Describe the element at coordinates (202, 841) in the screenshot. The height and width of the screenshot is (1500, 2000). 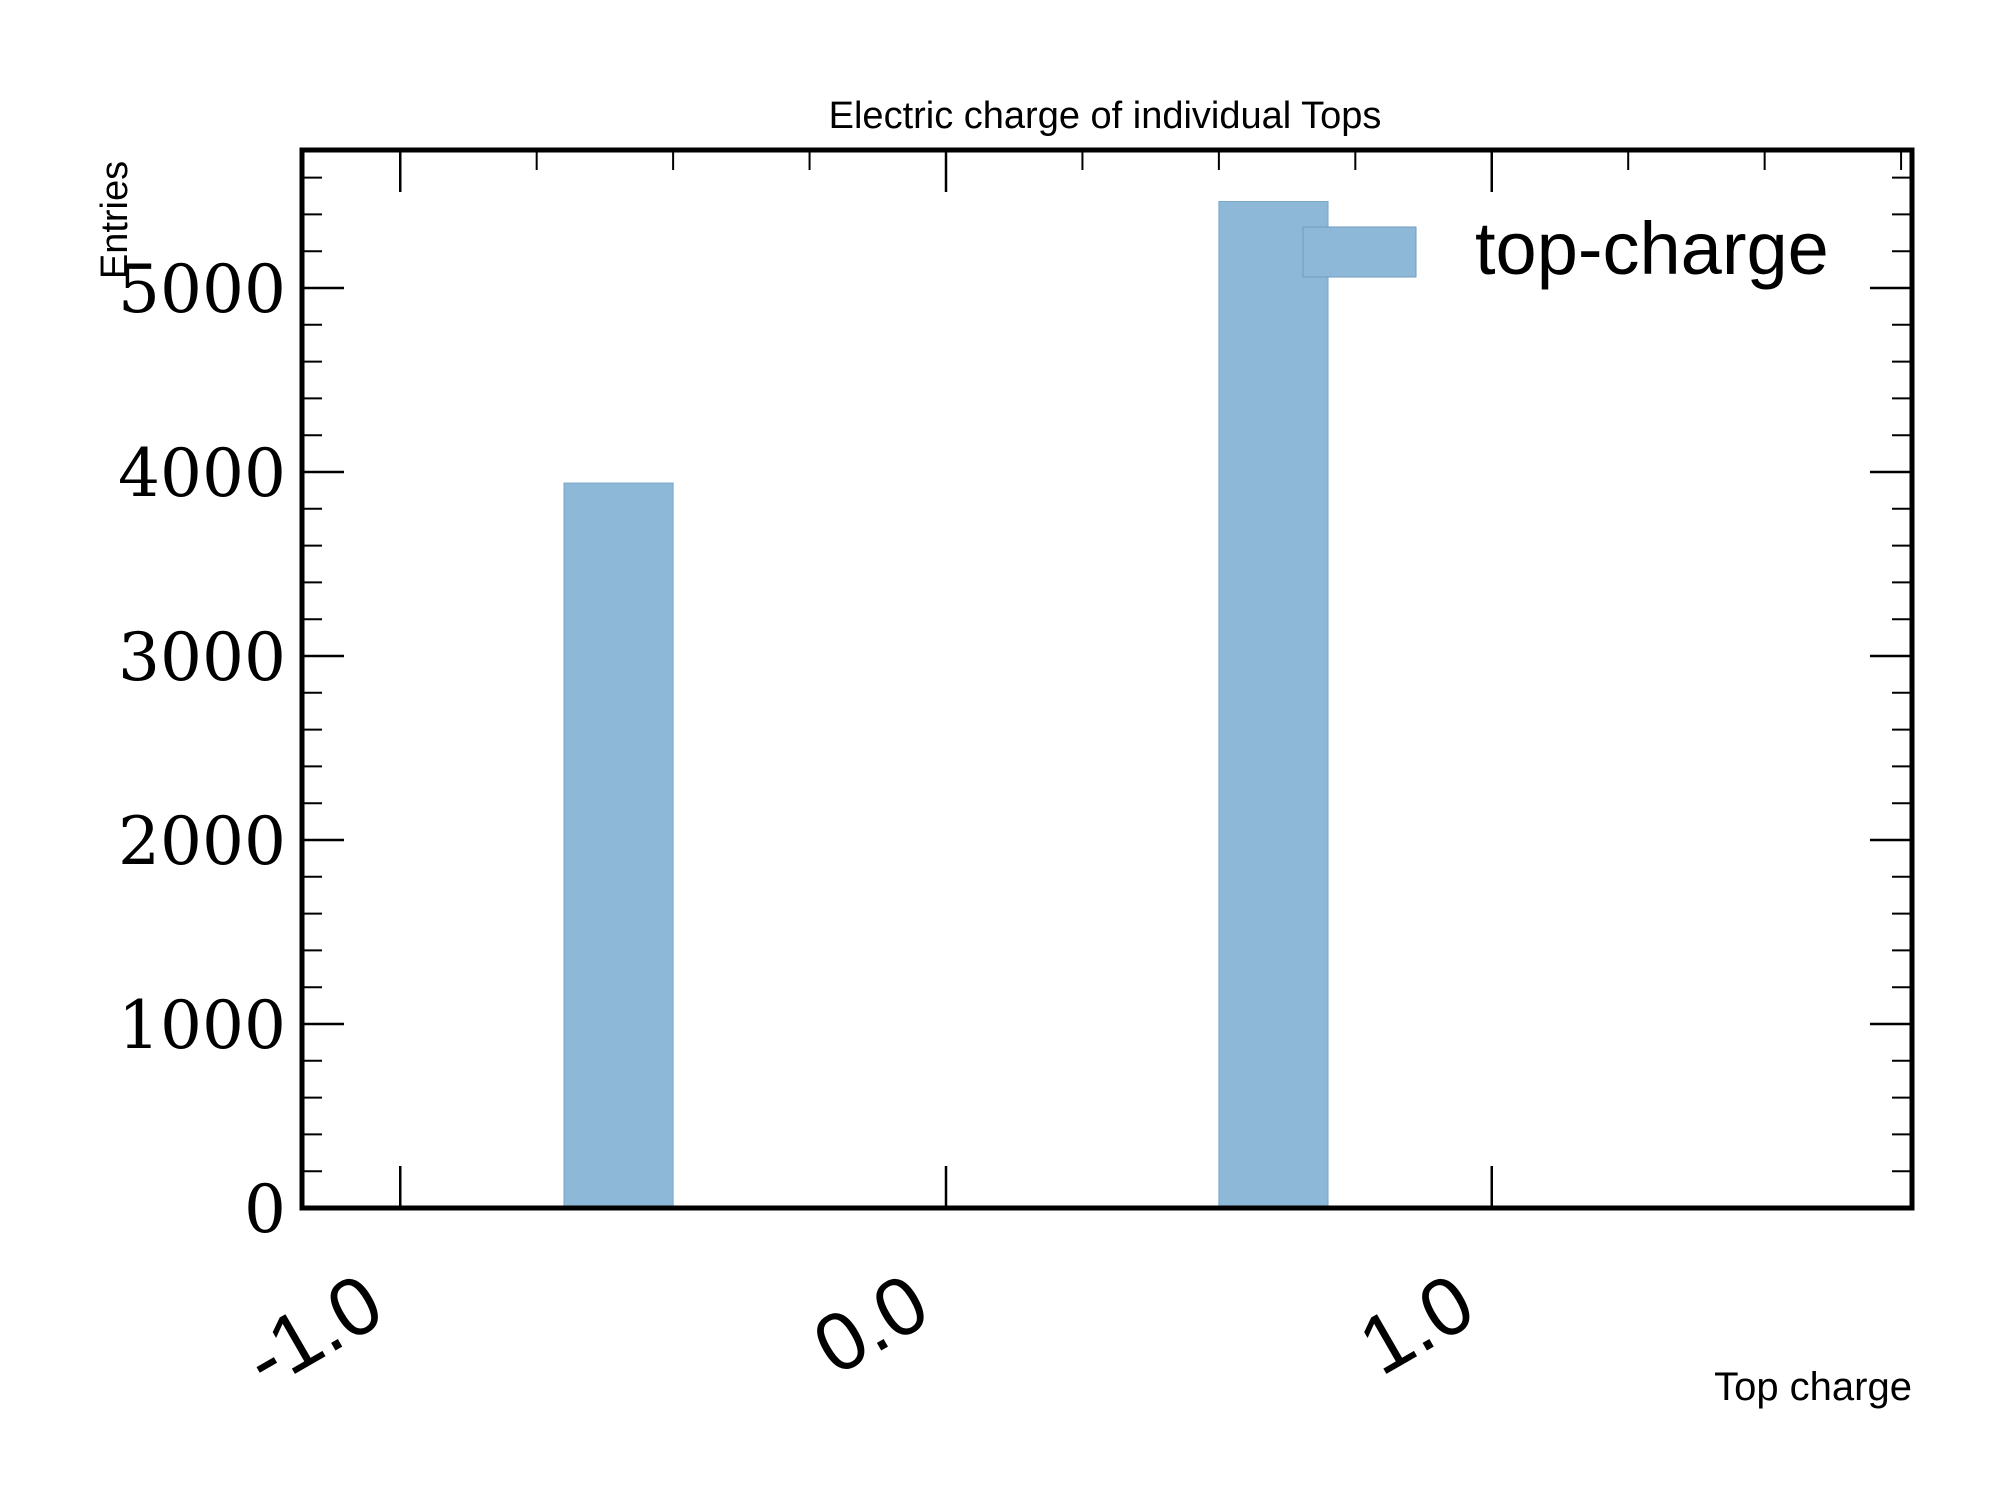
I see `y-tick-label: 2000` at that location.